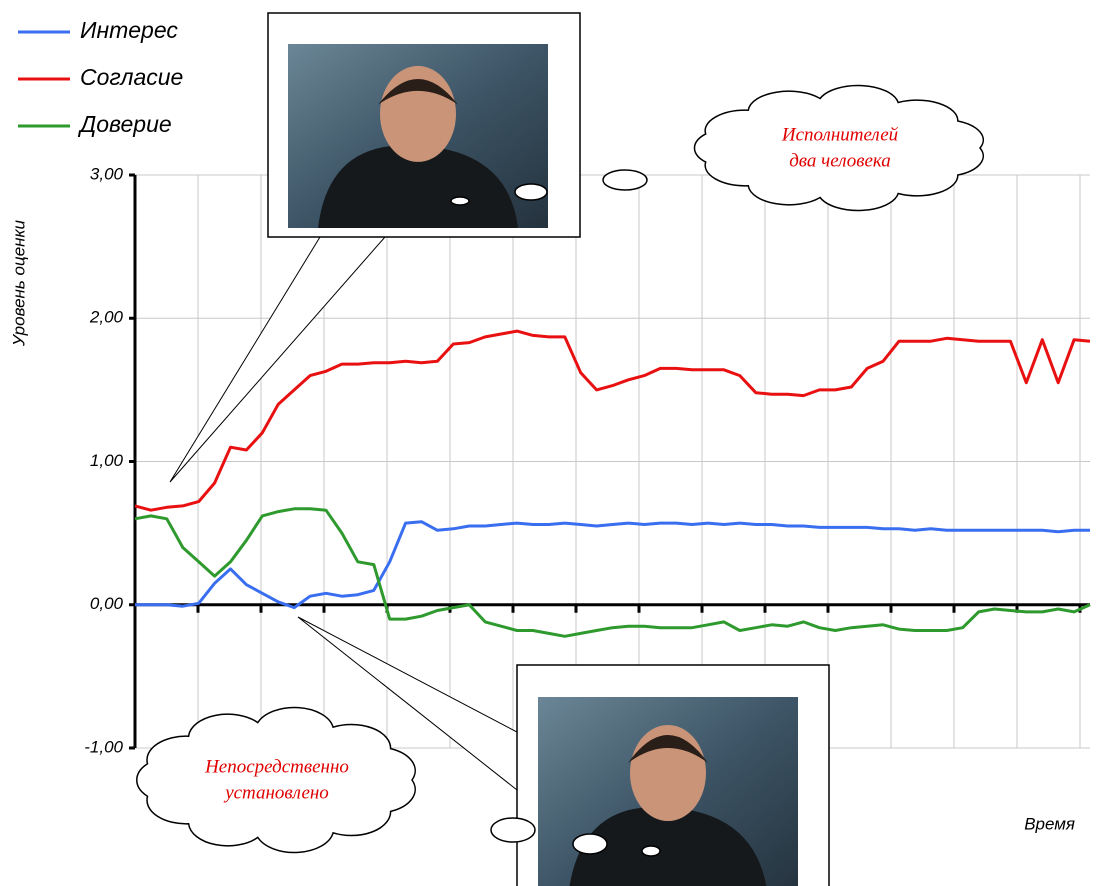  I want to click on annotation: Исполнителей, so click(840, 134).